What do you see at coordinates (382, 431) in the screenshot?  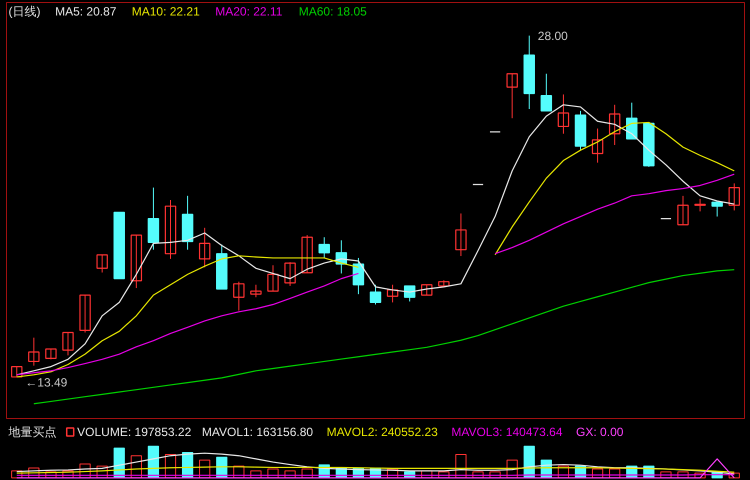 I see `text: MAVOL2: 240552.23` at bounding box center [382, 431].